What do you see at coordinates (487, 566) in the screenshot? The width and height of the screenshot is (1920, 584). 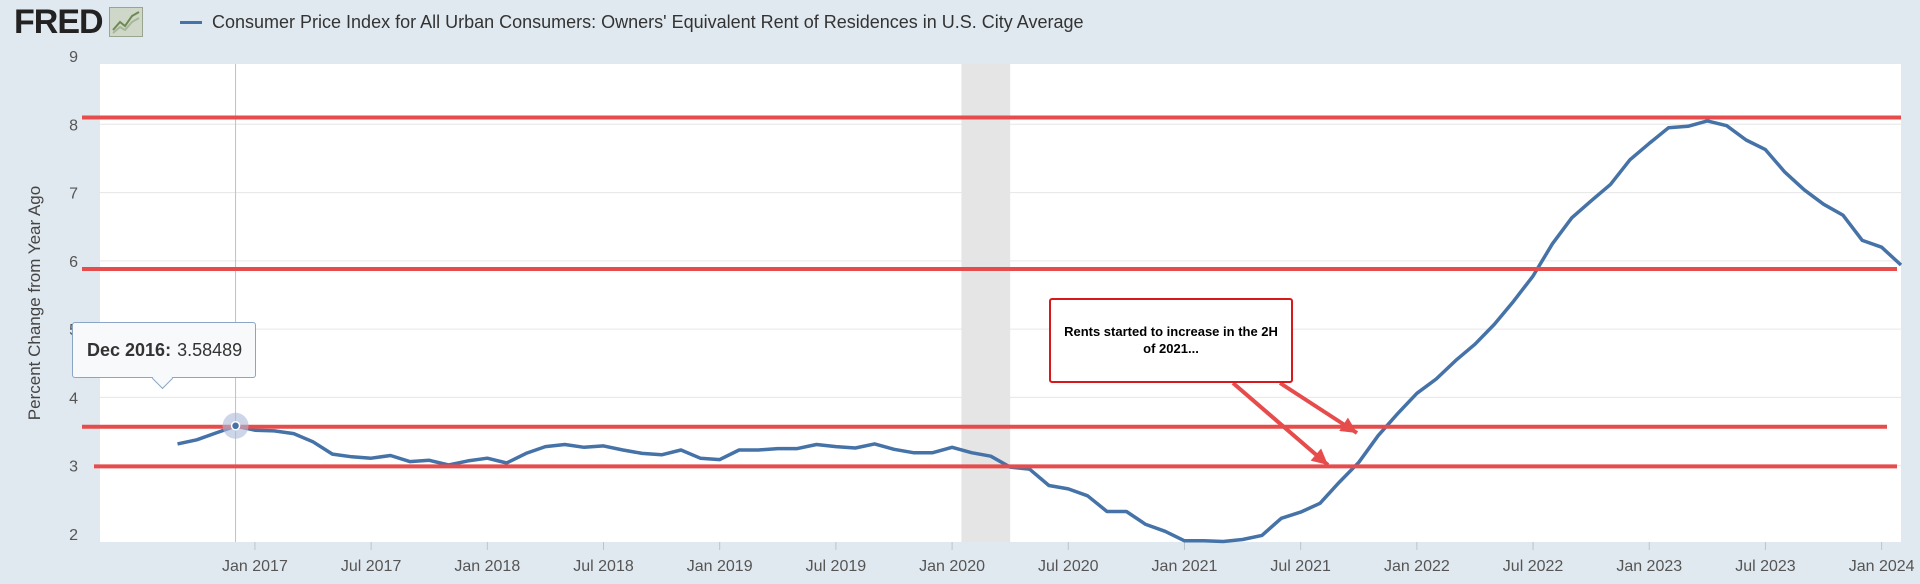 I see `x-tick-label: Jan 2018` at bounding box center [487, 566].